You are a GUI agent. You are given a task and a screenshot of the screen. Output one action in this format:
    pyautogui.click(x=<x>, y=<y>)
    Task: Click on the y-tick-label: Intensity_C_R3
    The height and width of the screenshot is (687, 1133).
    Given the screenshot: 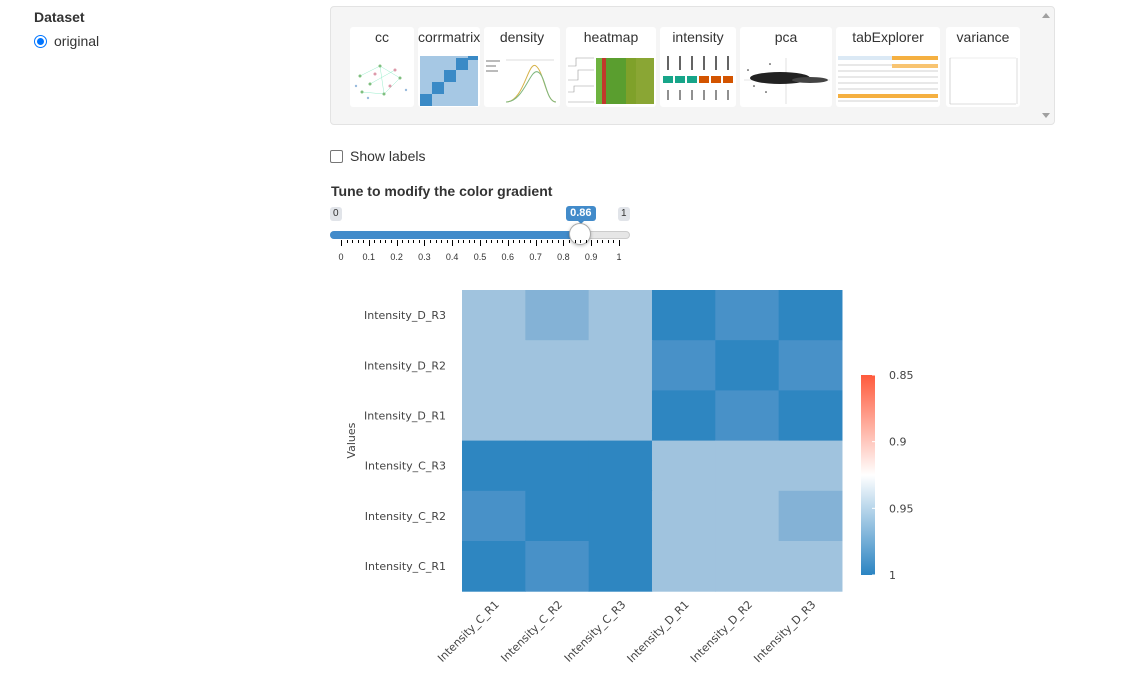 What is the action you would take?
    pyautogui.click(x=405, y=466)
    